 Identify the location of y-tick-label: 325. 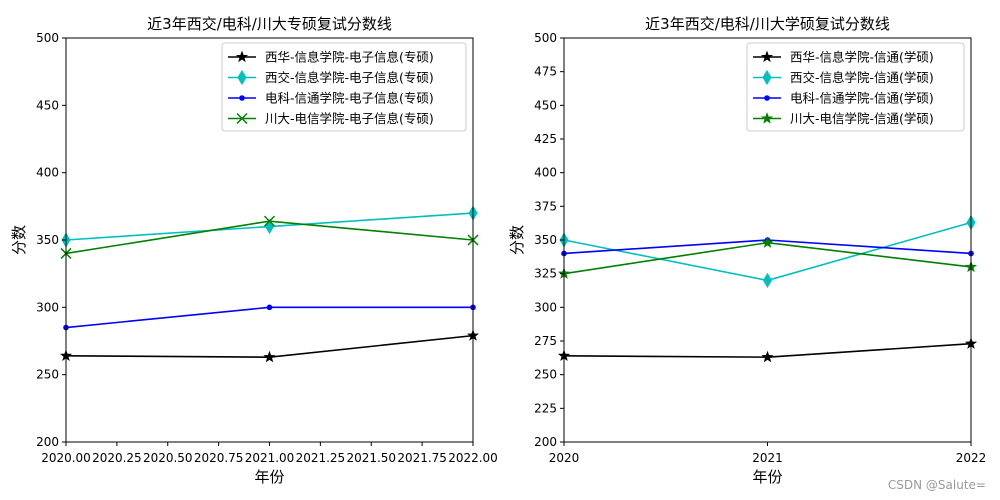
(545, 274).